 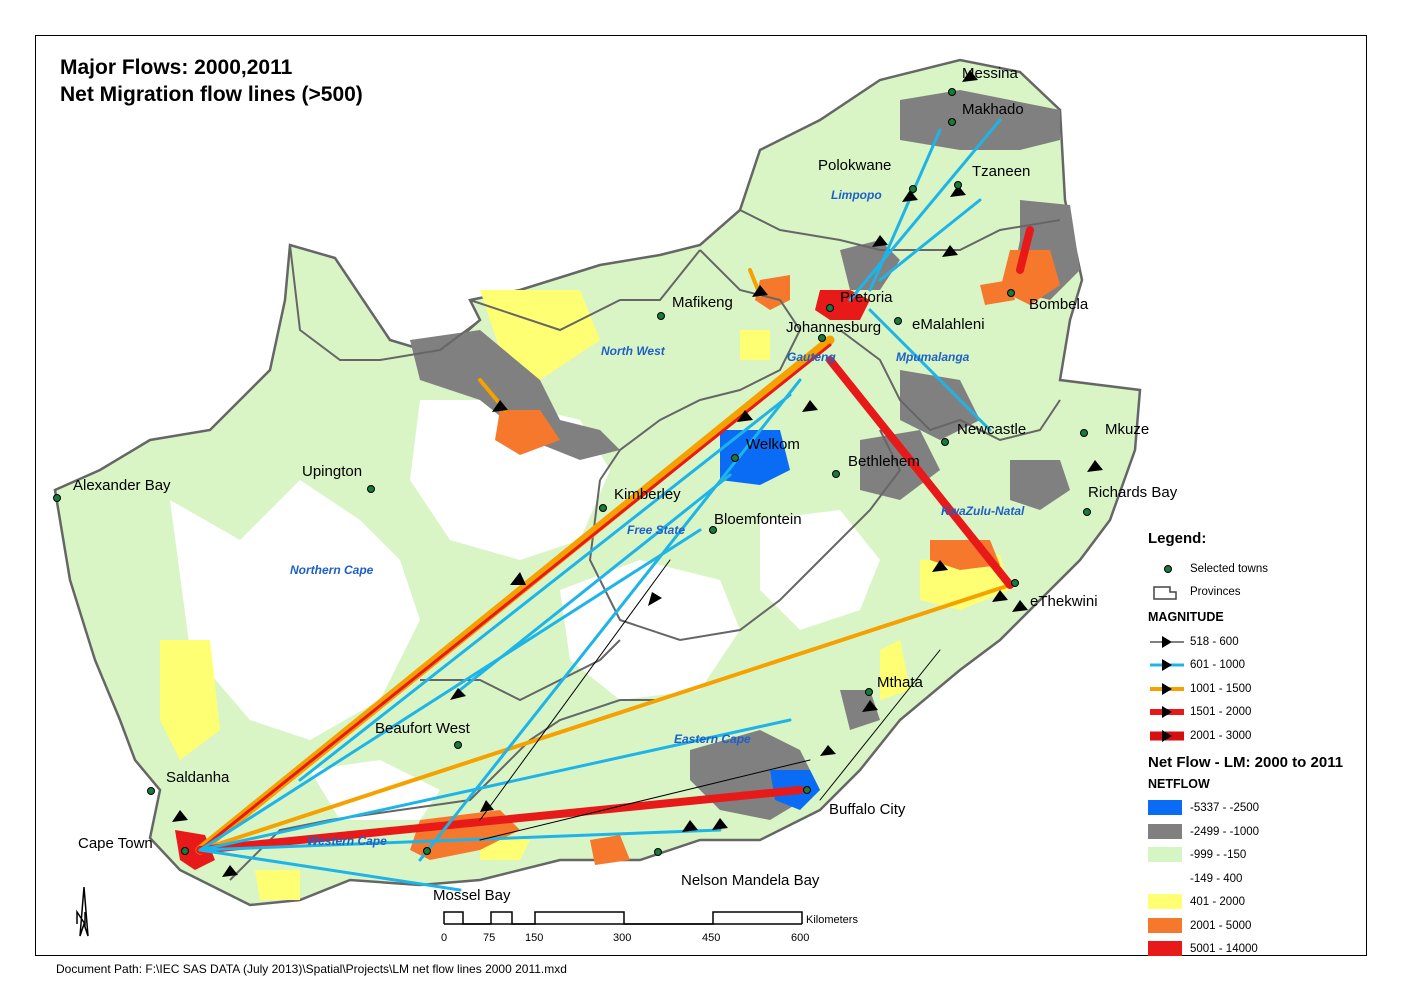 I want to click on north-arrow-icon, so click(x=82, y=911).